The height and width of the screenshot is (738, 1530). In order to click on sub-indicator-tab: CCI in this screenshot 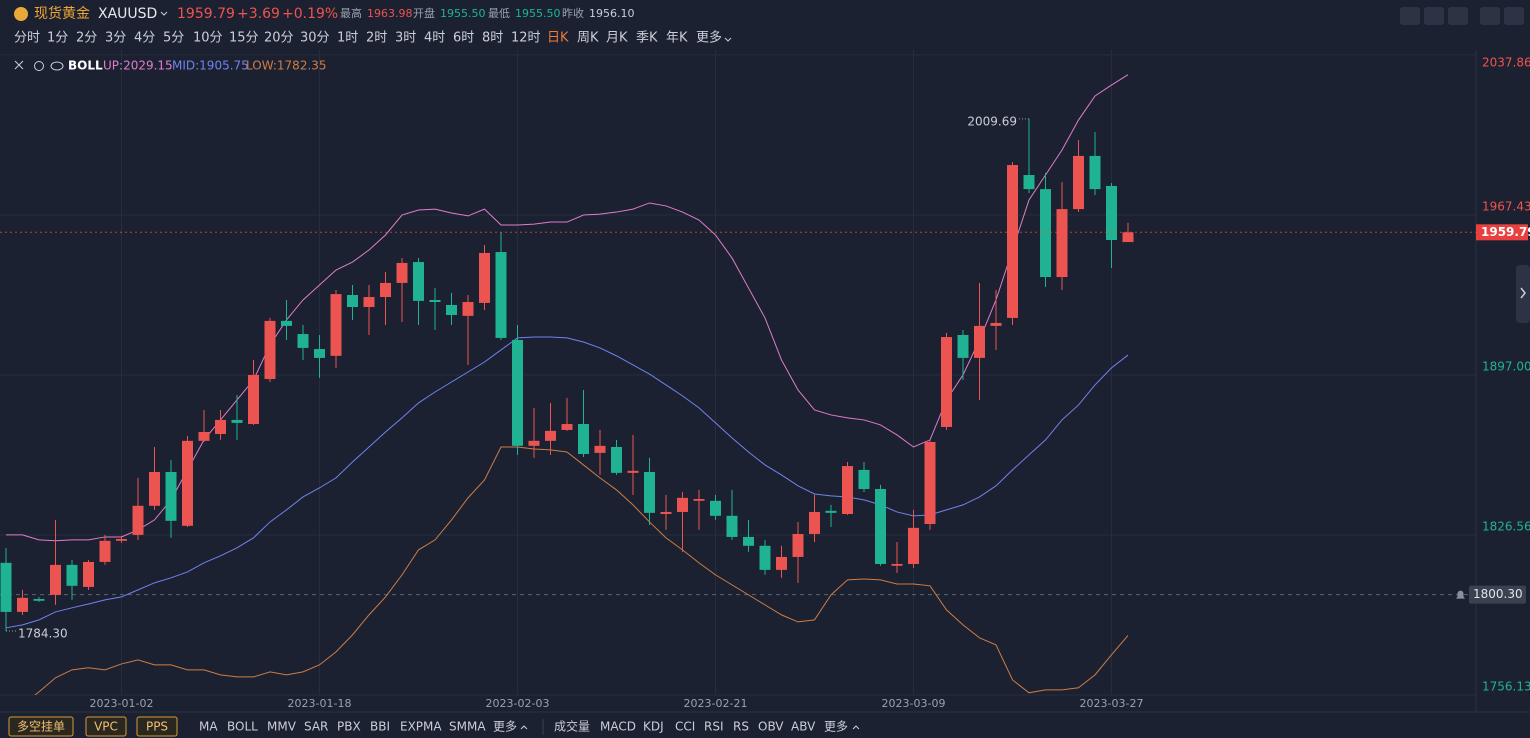, I will do `click(685, 727)`.